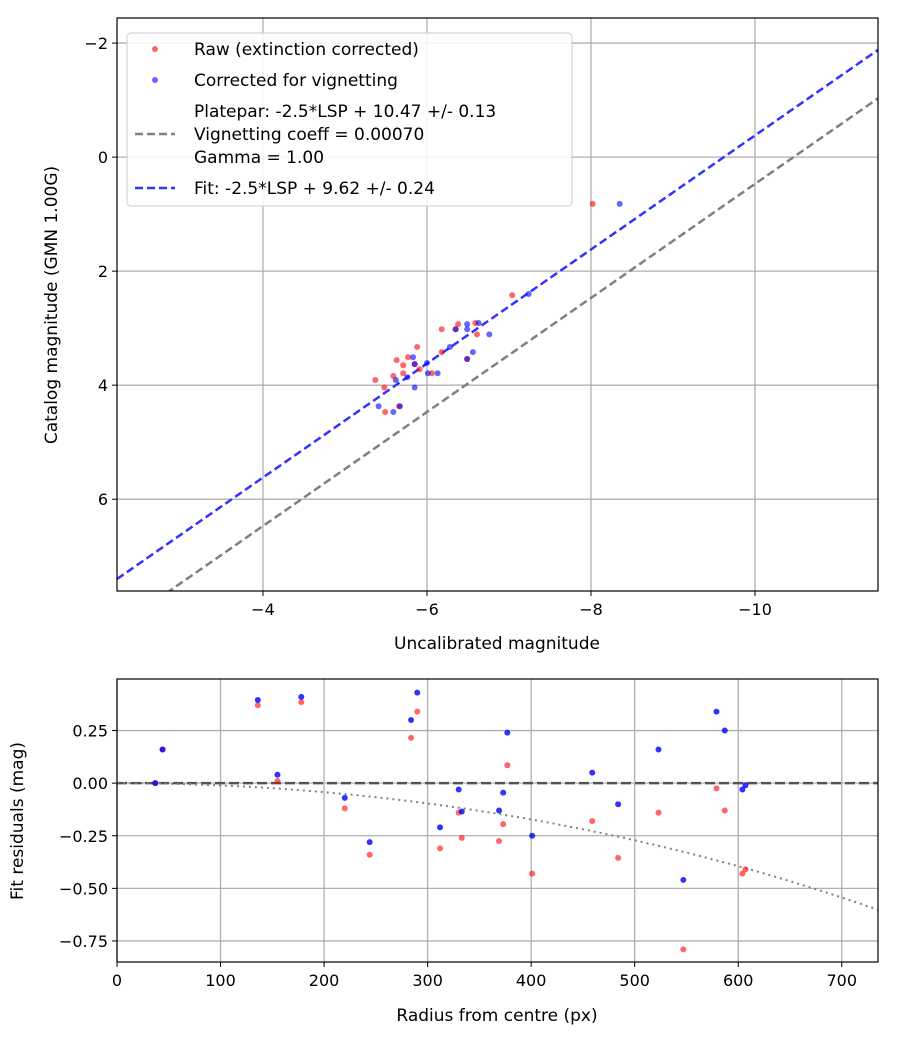  I want to click on x-tick-label: 300, so click(427, 980).